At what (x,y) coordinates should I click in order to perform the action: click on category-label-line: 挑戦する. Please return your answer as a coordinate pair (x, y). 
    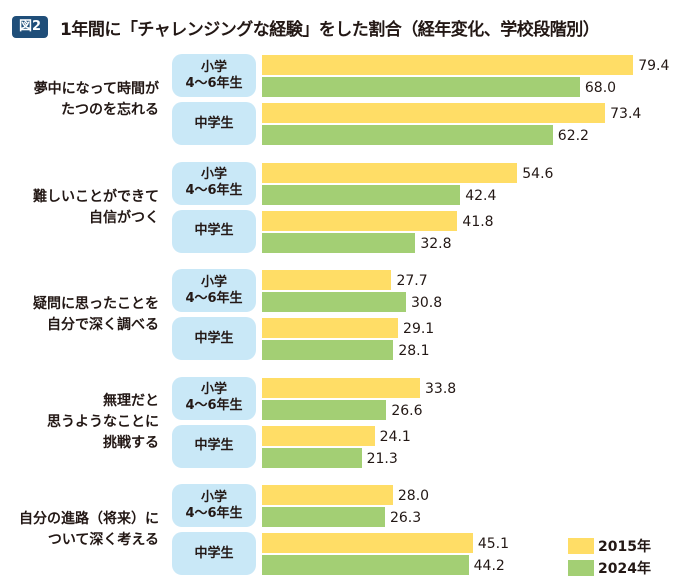
    Looking at the image, I should click on (131, 443).